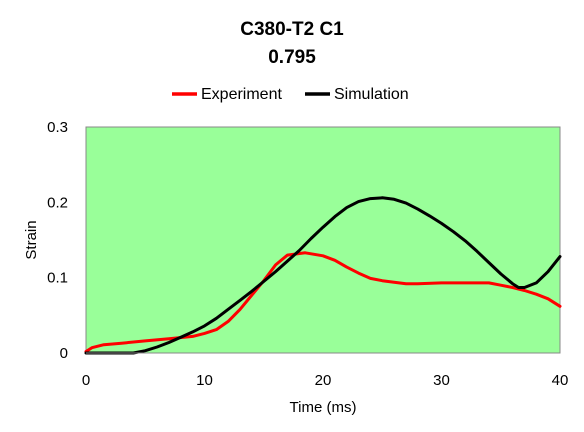  What do you see at coordinates (86, 380) in the screenshot?
I see `x-tick-label: 0` at bounding box center [86, 380].